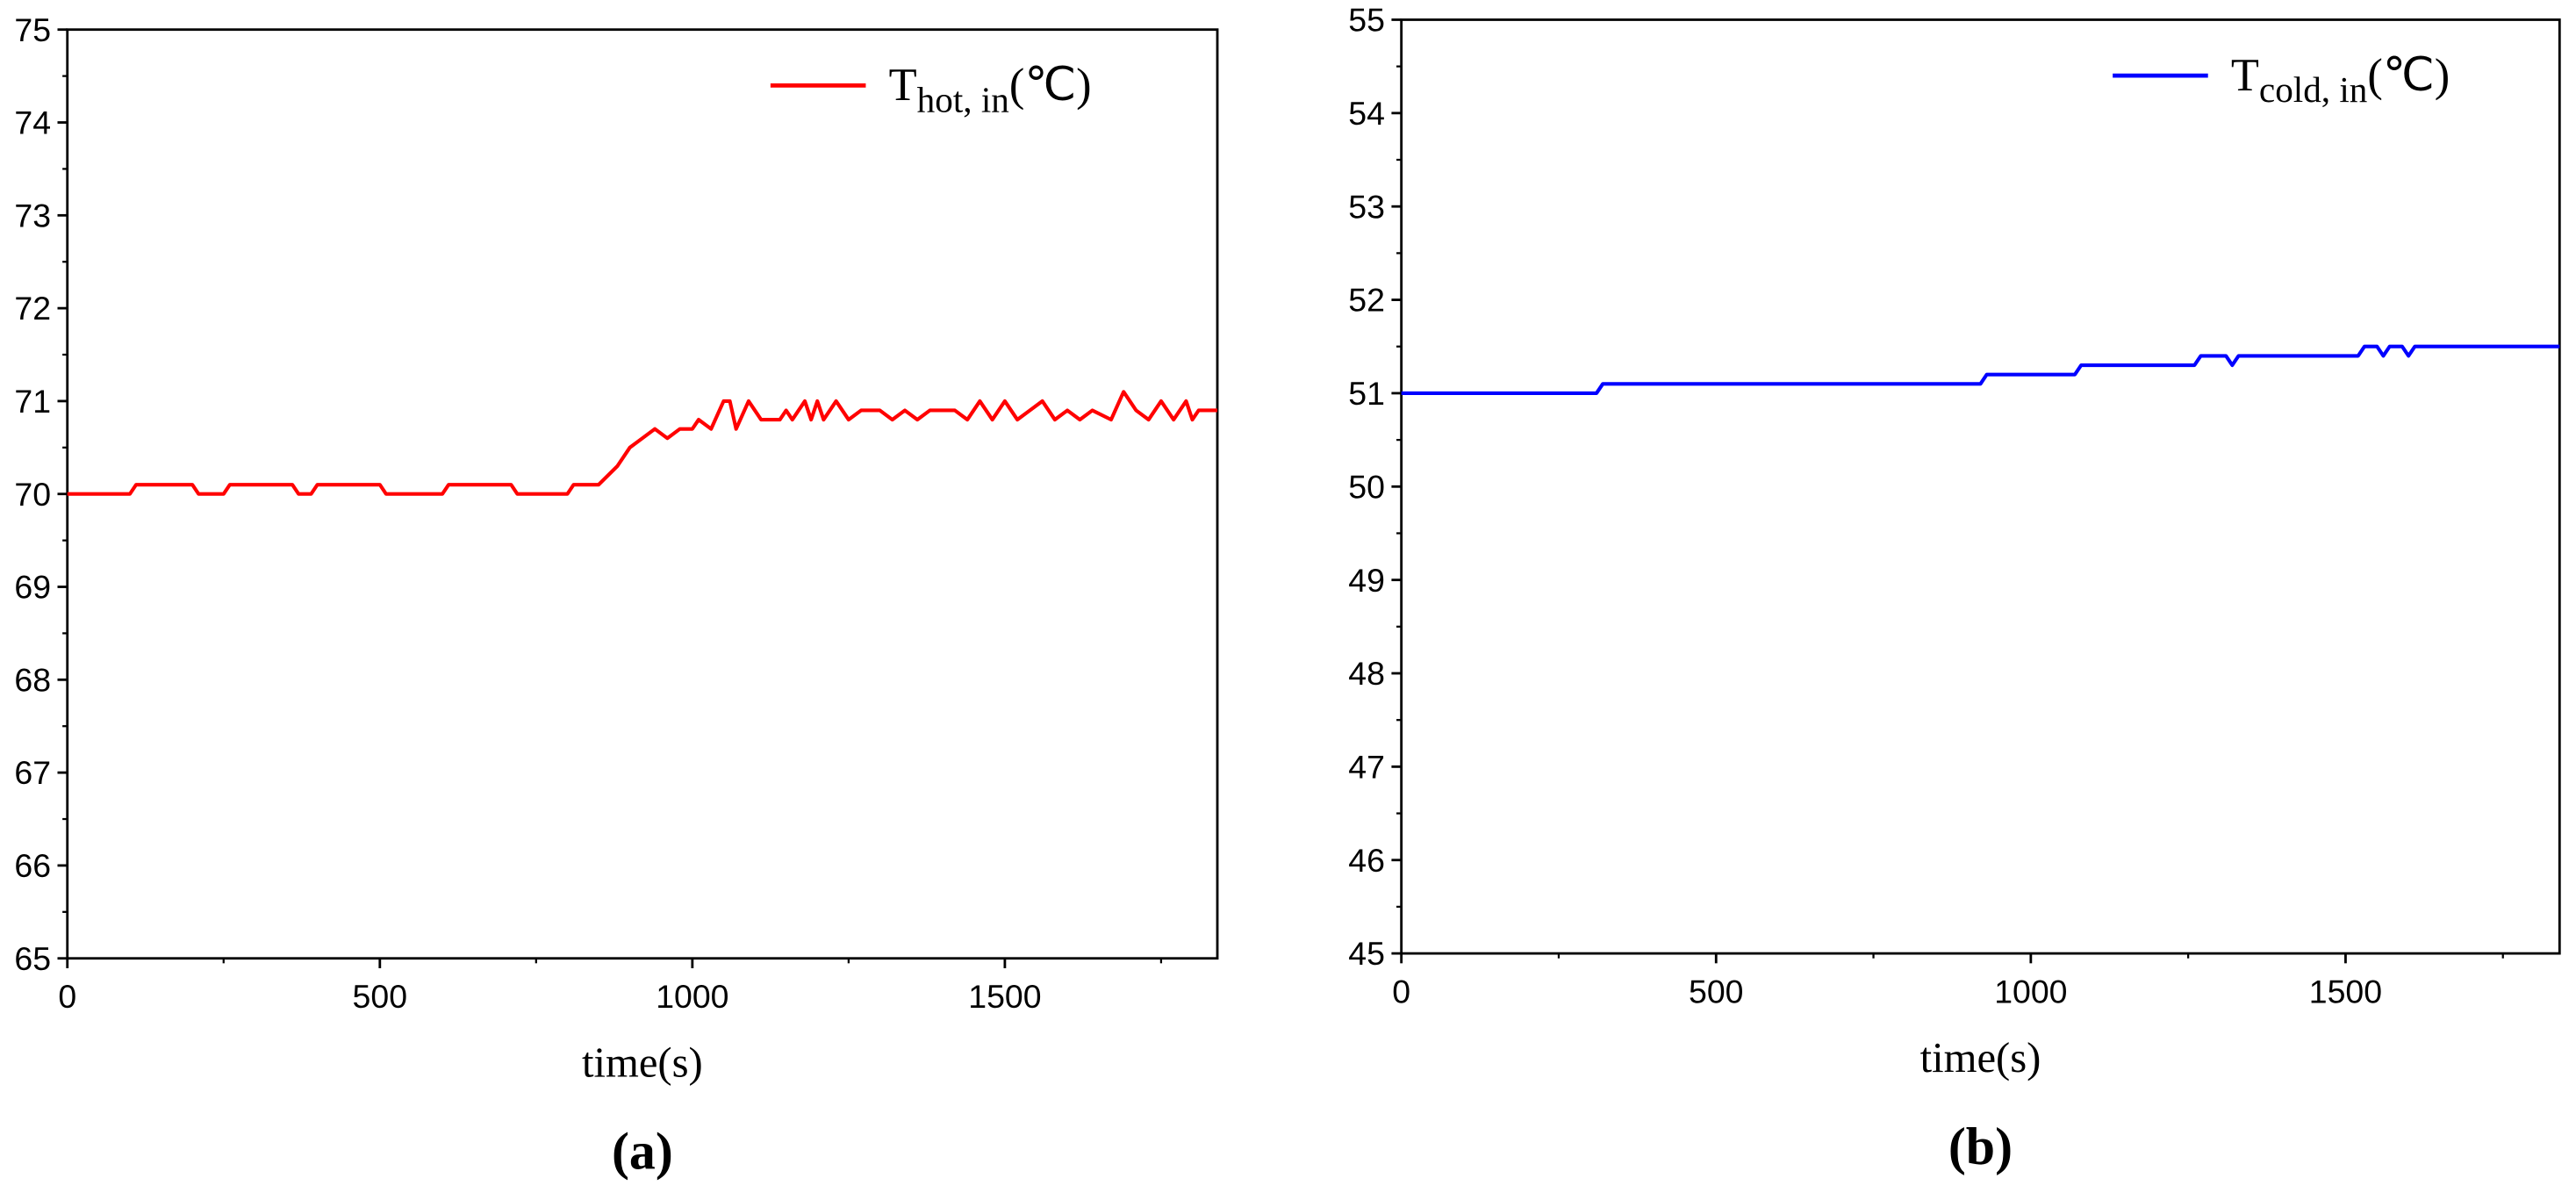 This screenshot has width=2576, height=1200. I want to click on y-tick-label: 52, so click(1366, 301).